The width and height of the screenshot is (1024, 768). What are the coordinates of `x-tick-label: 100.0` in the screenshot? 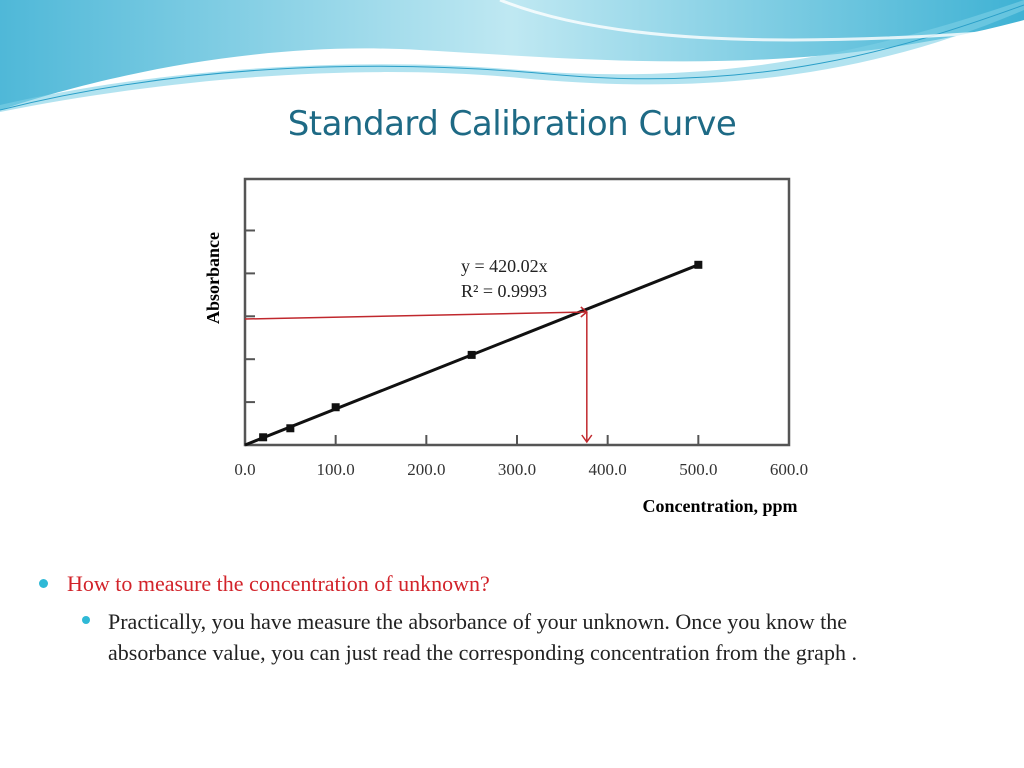 It's located at (336, 469).